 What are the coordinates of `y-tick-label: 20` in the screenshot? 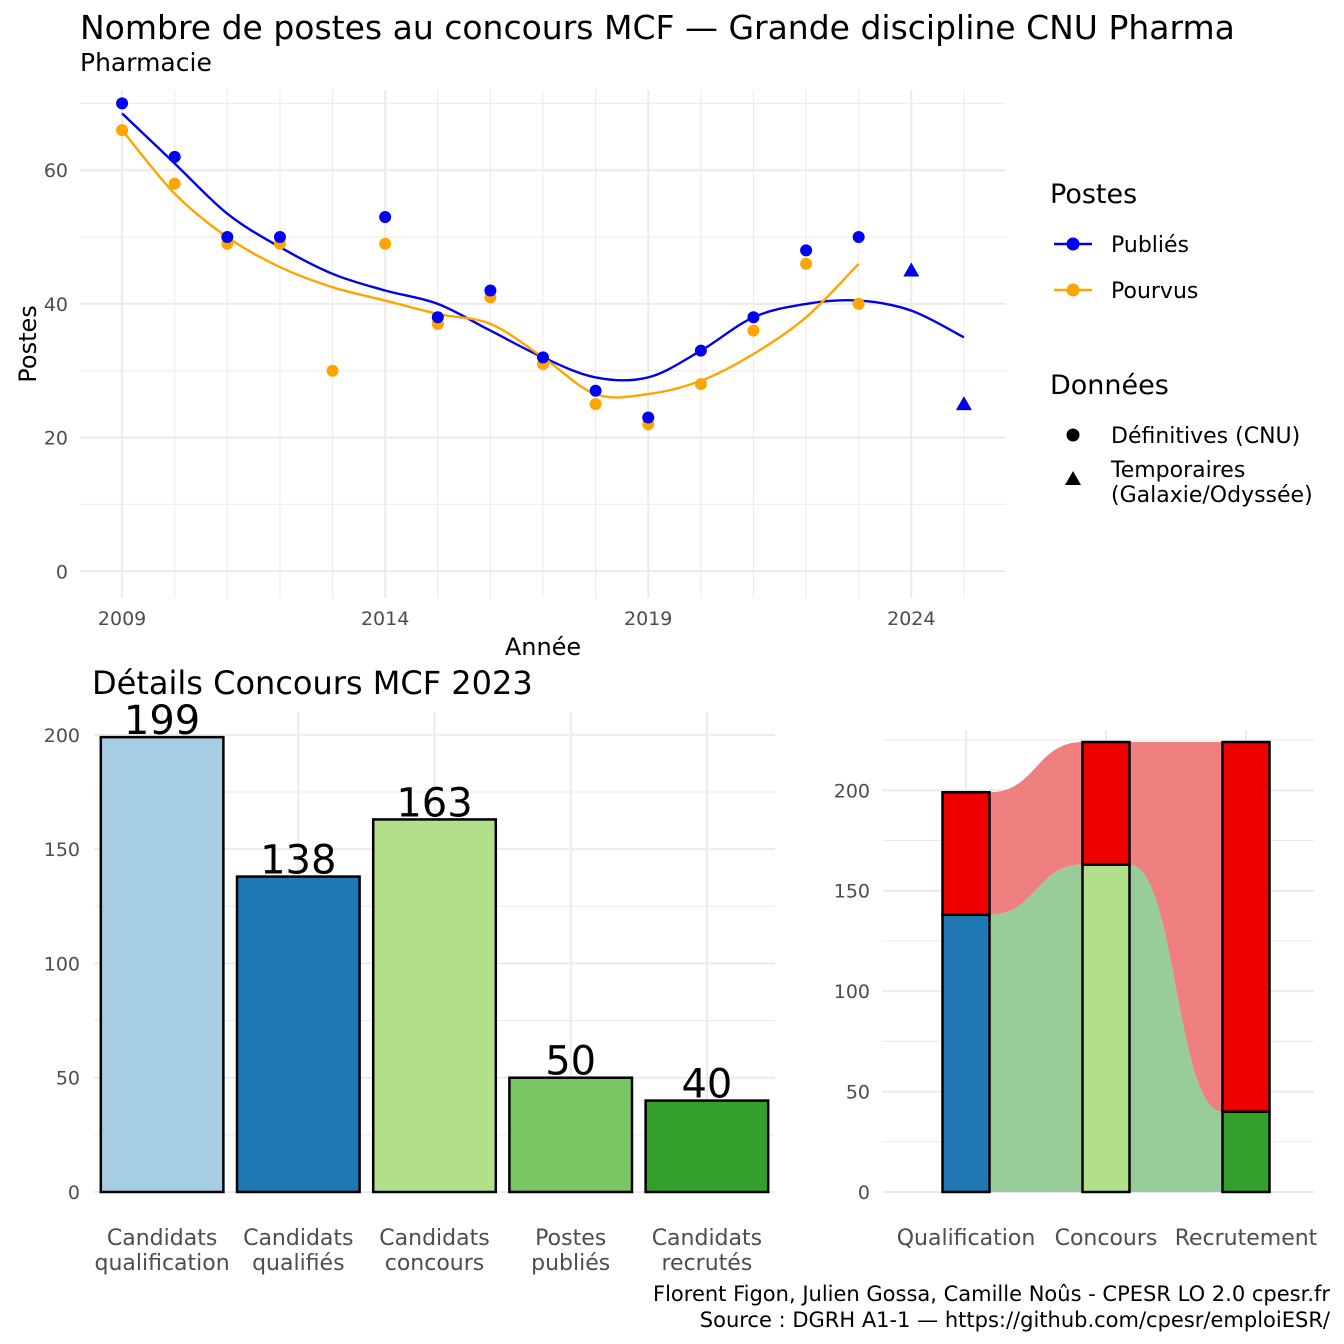 It's located at (56, 439).